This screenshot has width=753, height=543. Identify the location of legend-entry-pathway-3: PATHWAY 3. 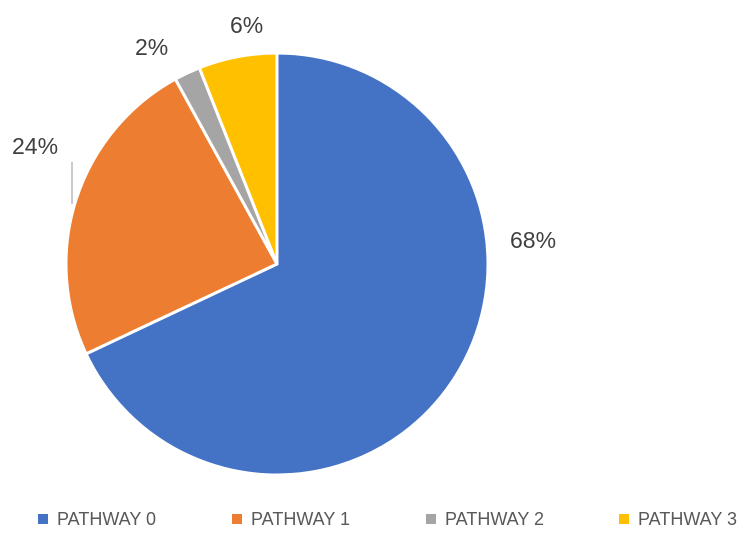
(678, 519).